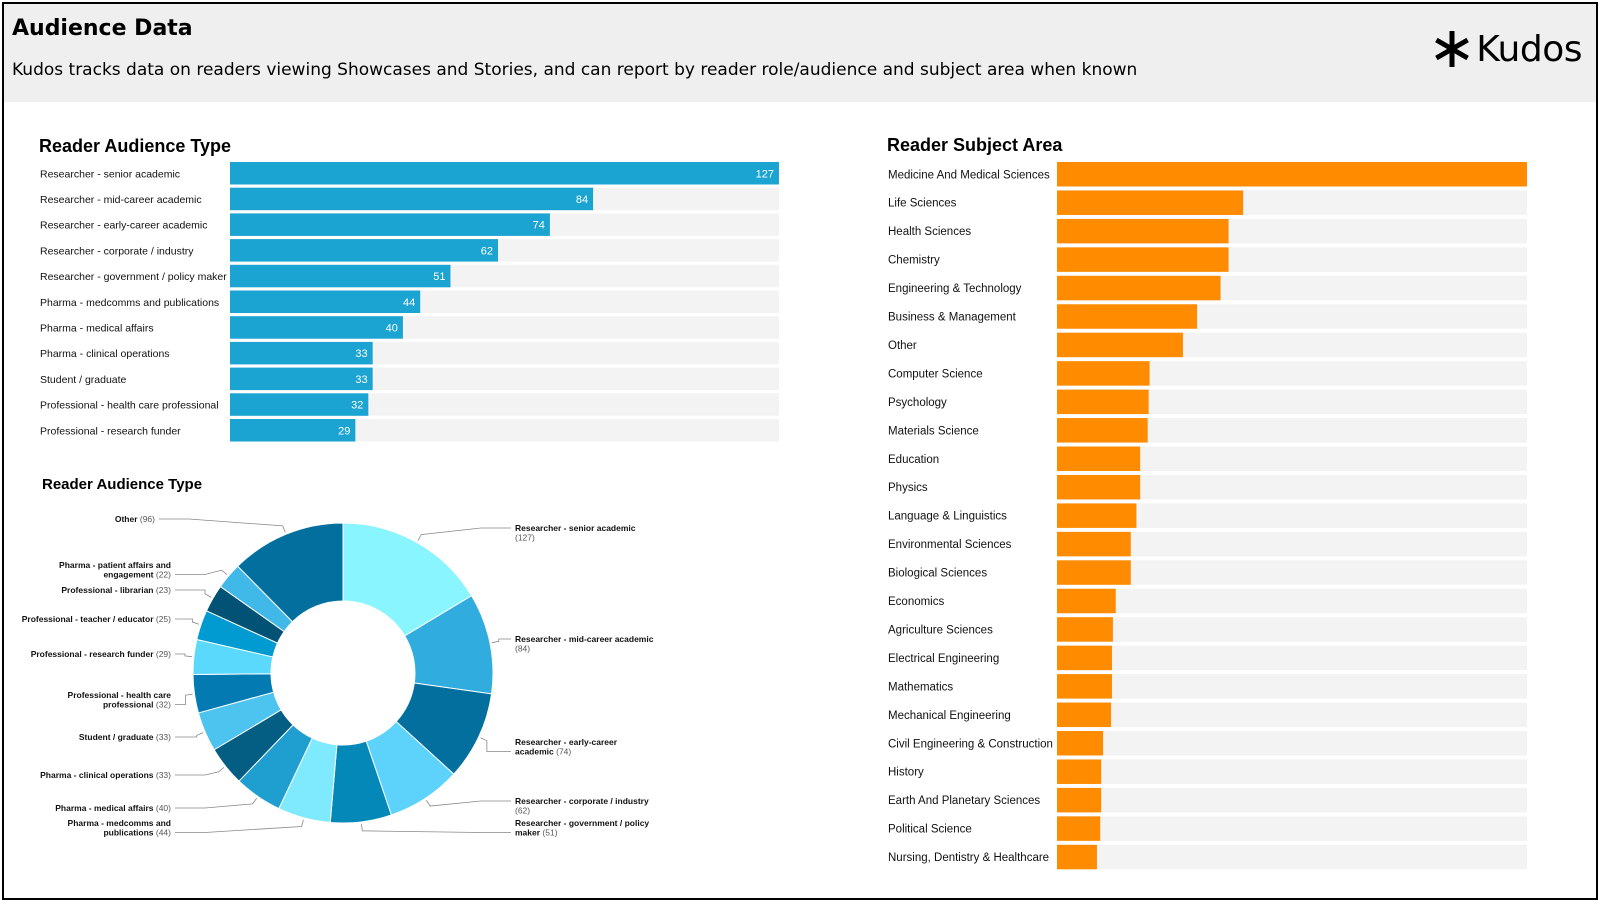 The width and height of the screenshot is (1602, 904). Describe the element at coordinates (340, 276) in the screenshot. I see `bar-researcher-government-policy-maker` at that location.